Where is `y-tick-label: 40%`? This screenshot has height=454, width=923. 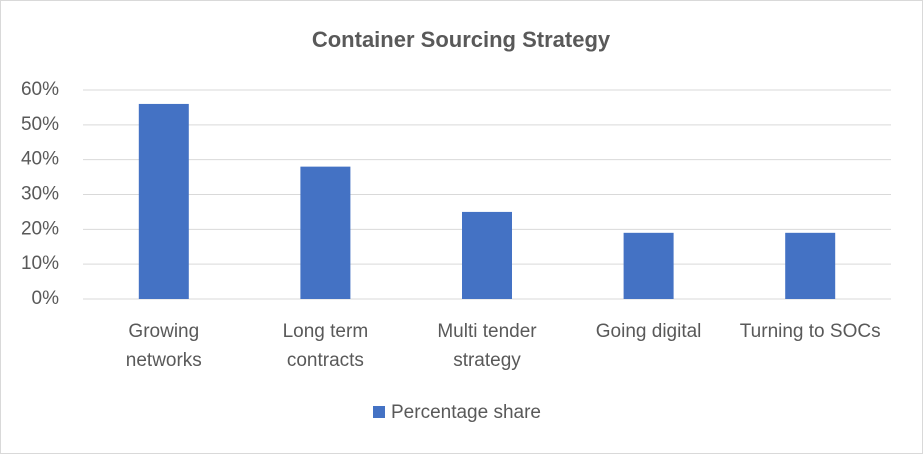
y-tick-label: 40% is located at coordinates (40, 159).